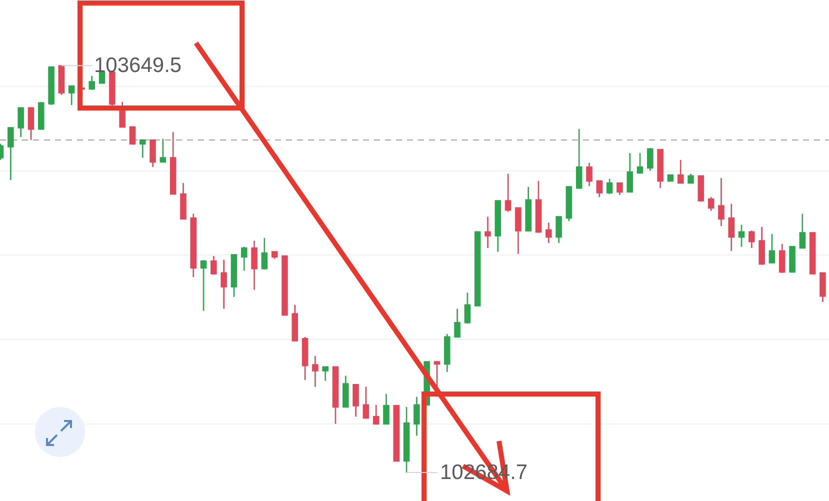 The width and height of the screenshot is (829, 501). What do you see at coordinates (138, 65) in the screenshot?
I see `annotation: 103649.5` at bounding box center [138, 65].